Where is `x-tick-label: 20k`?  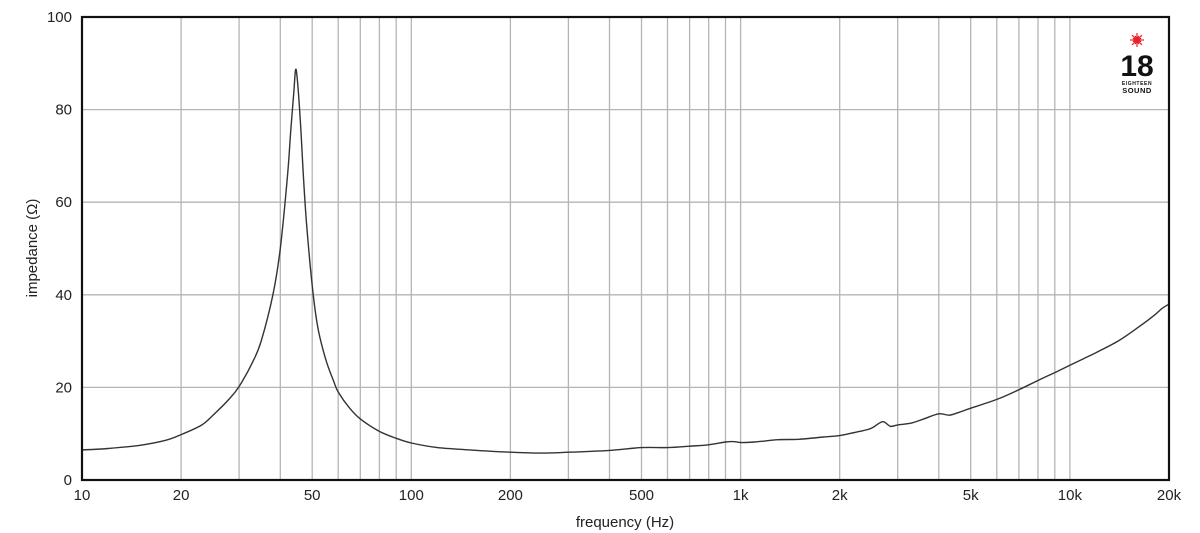
x-tick-label: 20k is located at coordinates (1169, 495).